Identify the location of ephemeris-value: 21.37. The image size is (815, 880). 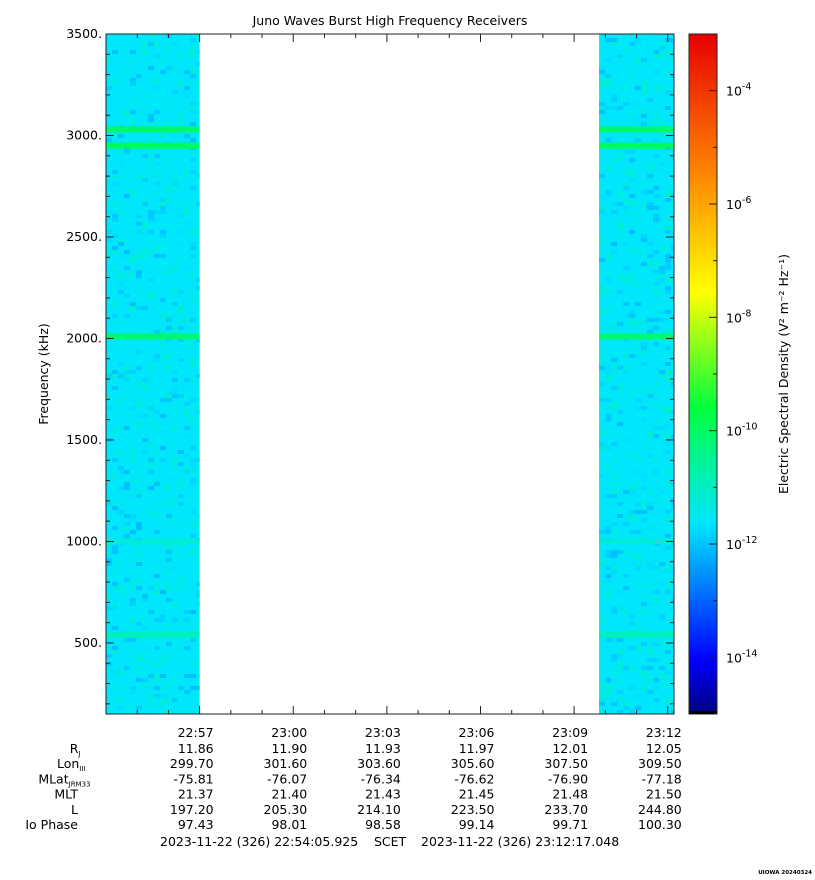
(196, 794).